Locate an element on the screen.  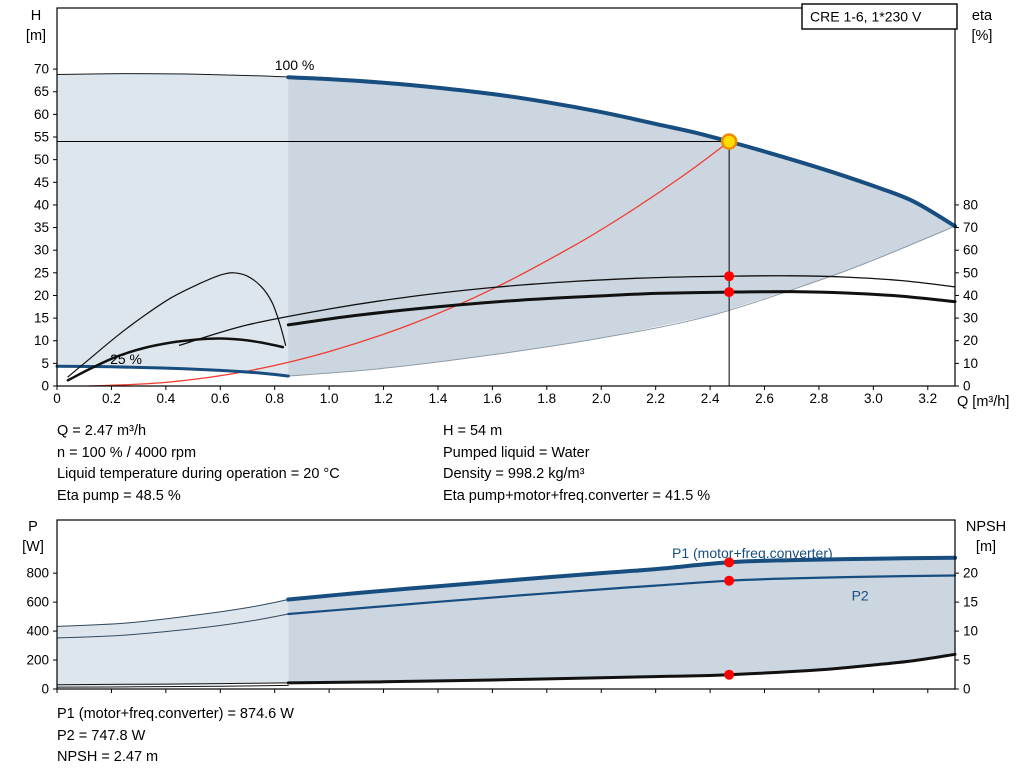
h-axis-title: H [m] is located at coordinates (36, 26).